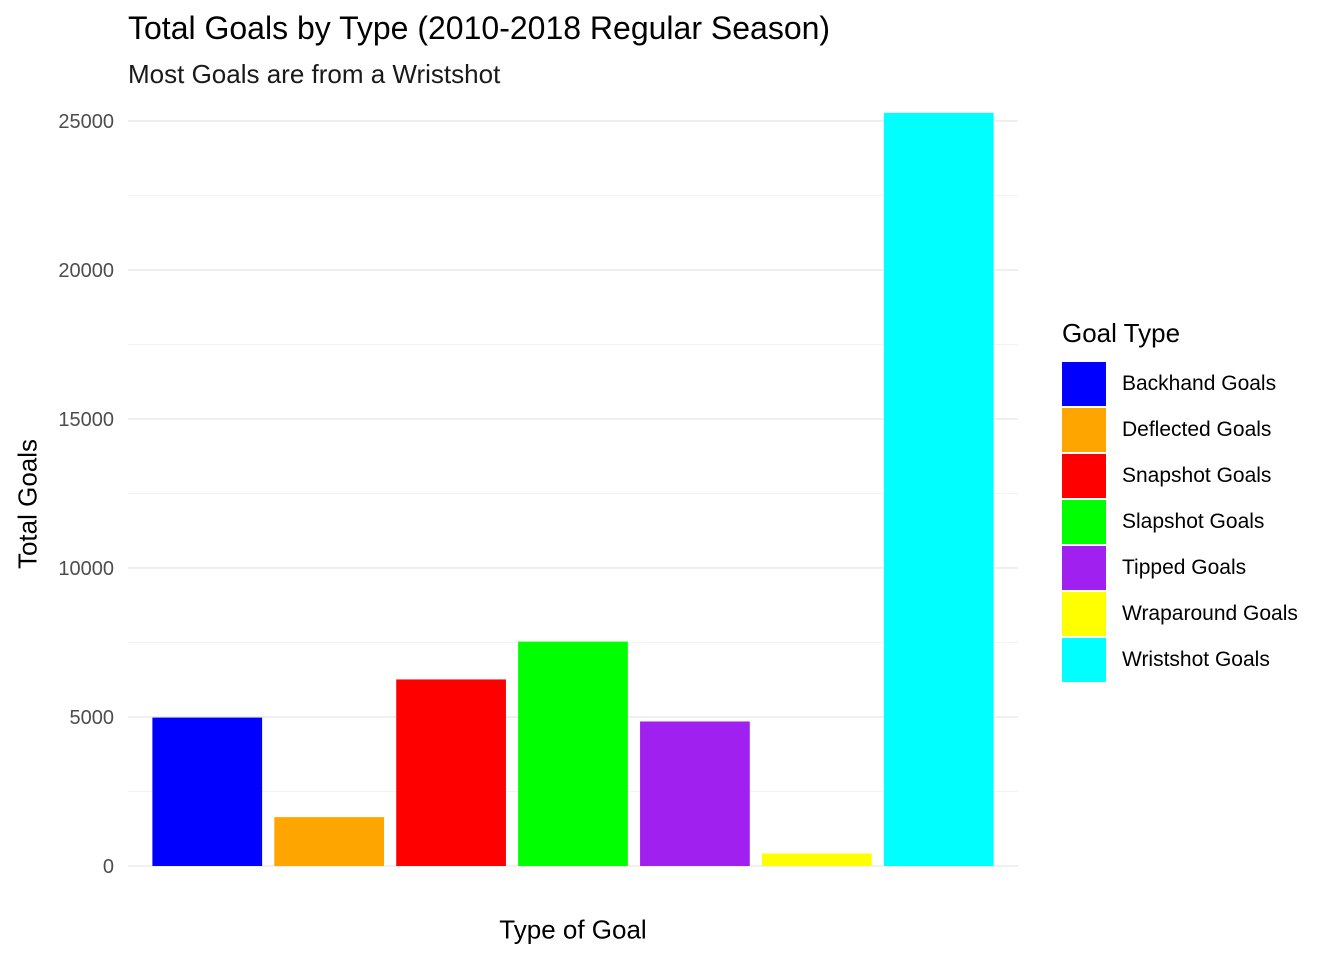  What do you see at coordinates (573, 929) in the screenshot?
I see `x-axis-label: Type of Goal` at bounding box center [573, 929].